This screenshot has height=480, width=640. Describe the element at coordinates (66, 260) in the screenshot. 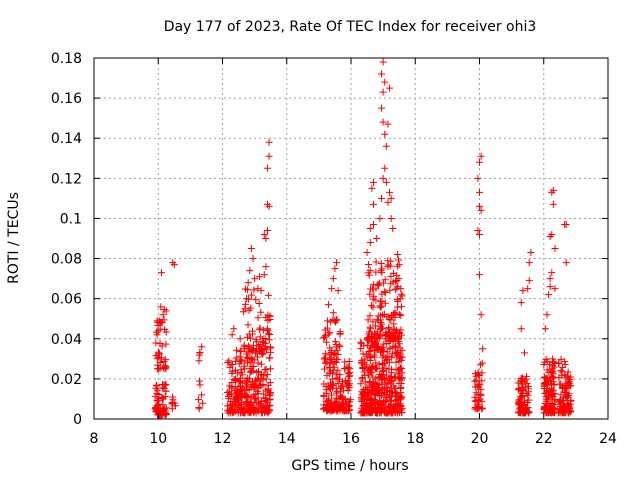

I see `y-tick-label: 0.08` at that location.